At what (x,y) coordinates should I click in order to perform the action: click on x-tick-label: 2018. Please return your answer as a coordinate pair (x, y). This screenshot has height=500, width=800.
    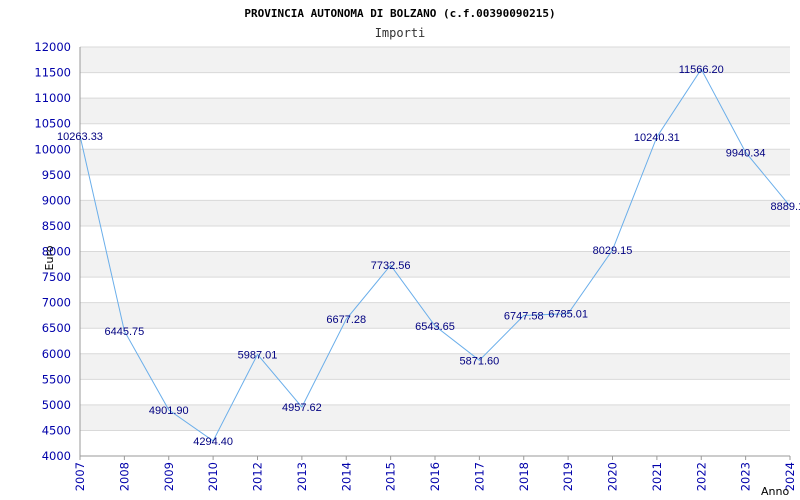
    Looking at the image, I should click on (524, 476).